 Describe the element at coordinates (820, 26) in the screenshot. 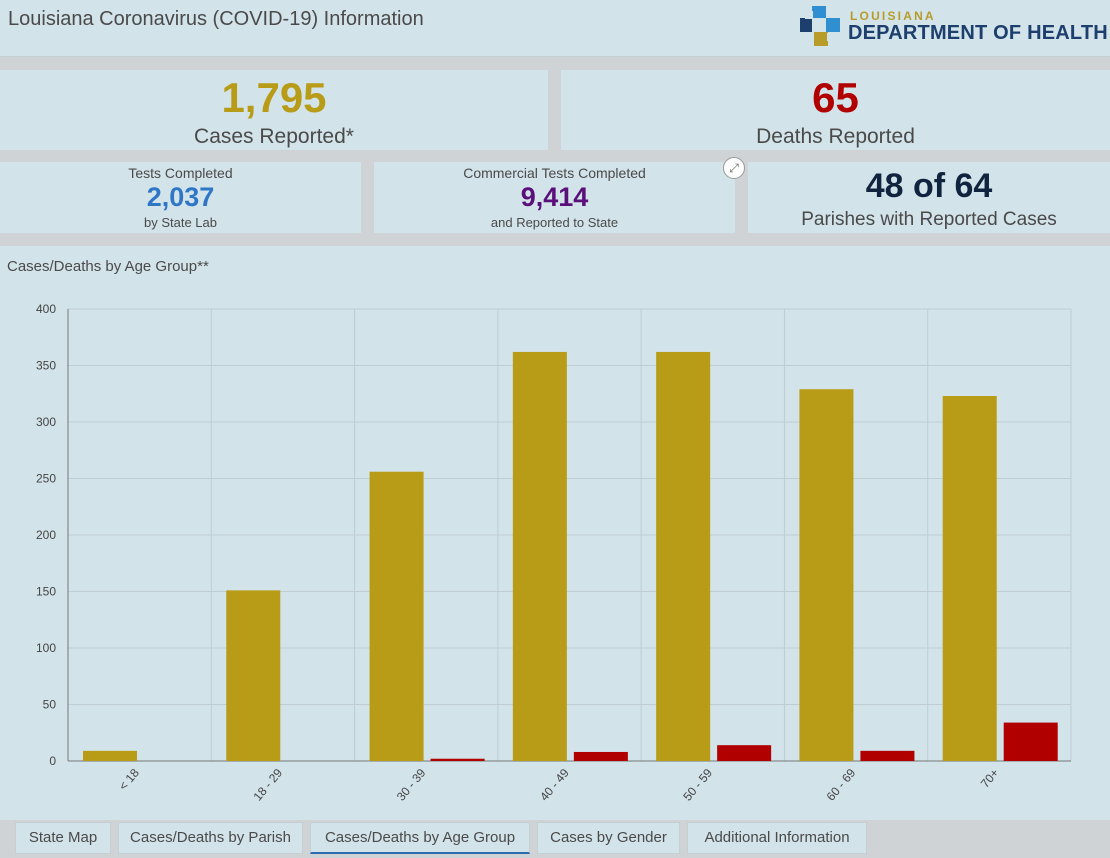

I see `health-cross-icon` at that location.